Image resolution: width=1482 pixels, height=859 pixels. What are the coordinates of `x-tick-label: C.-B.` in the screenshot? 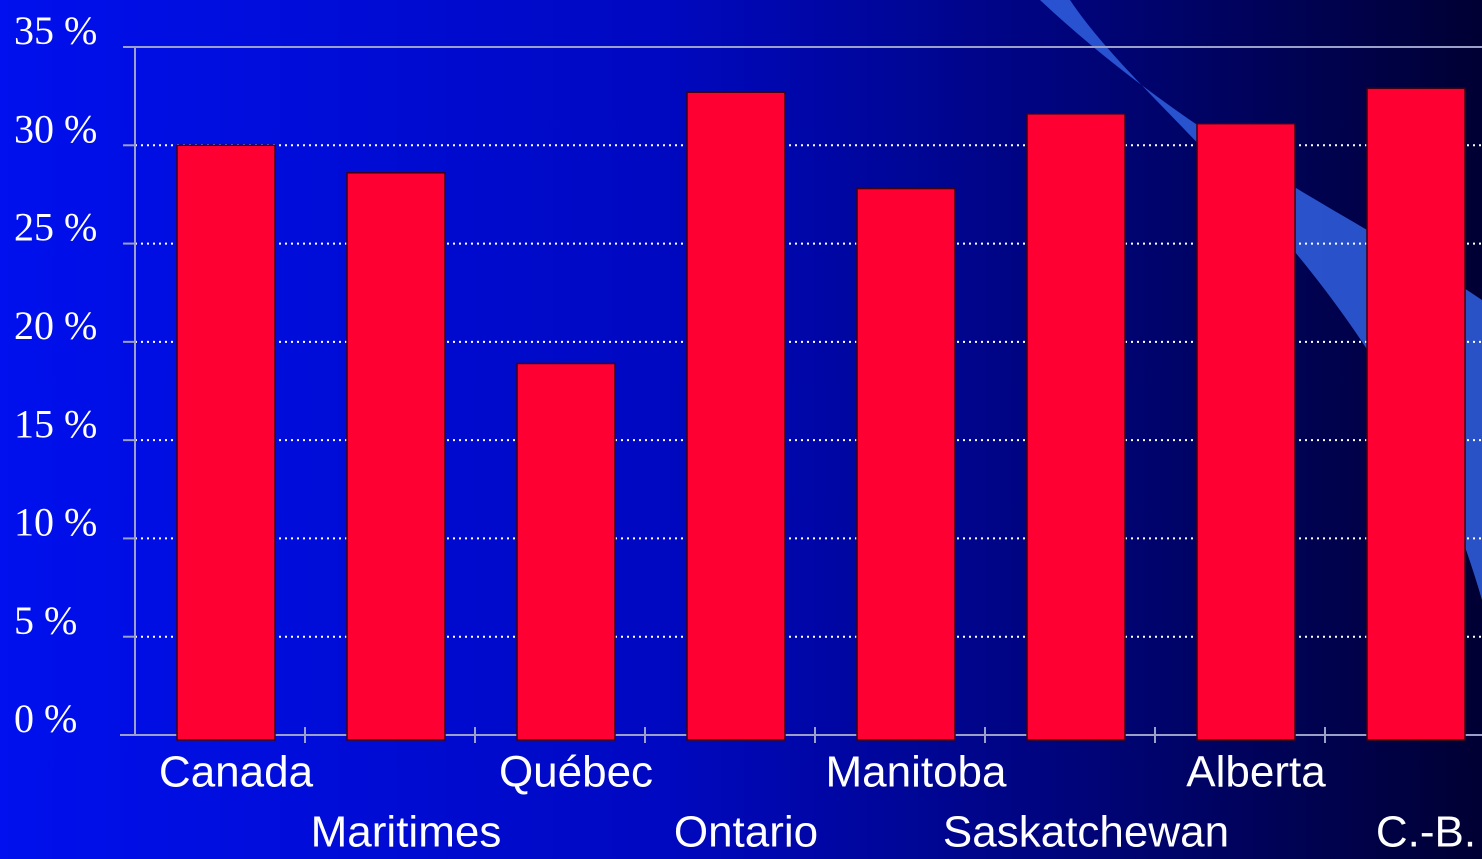 It's located at (1426, 832).